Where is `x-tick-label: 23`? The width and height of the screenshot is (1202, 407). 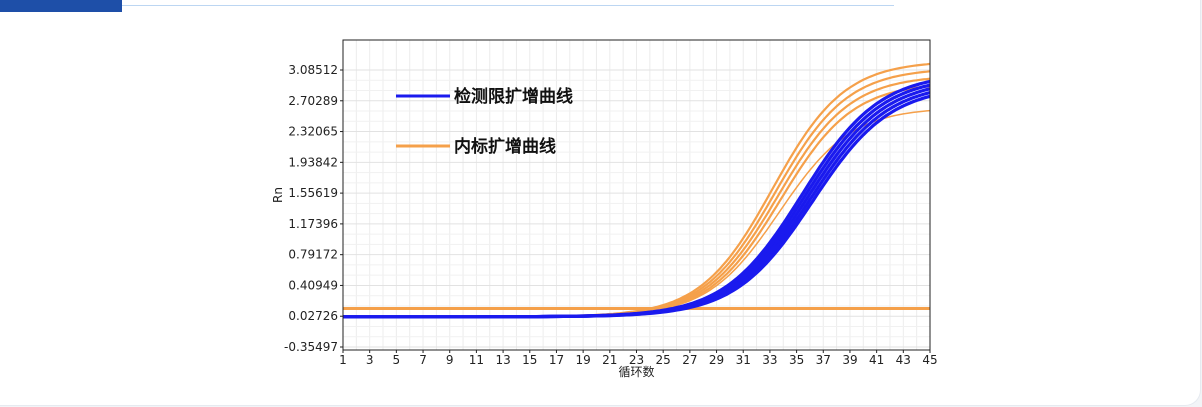
x-tick-label: 23 is located at coordinates (636, 360).